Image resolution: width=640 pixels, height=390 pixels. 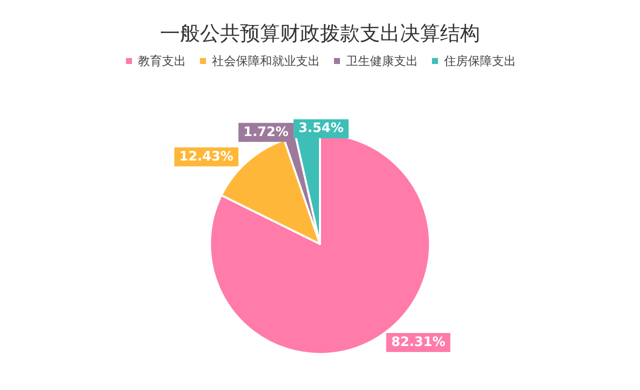 I want to click on chart-title: 一般公共预算财政拨款支出决算结构, so click(x=320, y=33).